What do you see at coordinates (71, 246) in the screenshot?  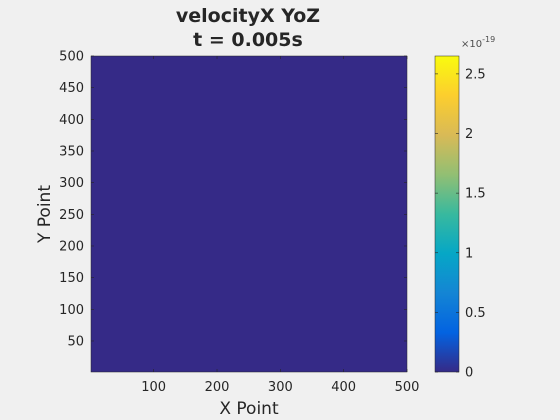 I see `y-tick-label: 200` at bounding box center [71, 246].